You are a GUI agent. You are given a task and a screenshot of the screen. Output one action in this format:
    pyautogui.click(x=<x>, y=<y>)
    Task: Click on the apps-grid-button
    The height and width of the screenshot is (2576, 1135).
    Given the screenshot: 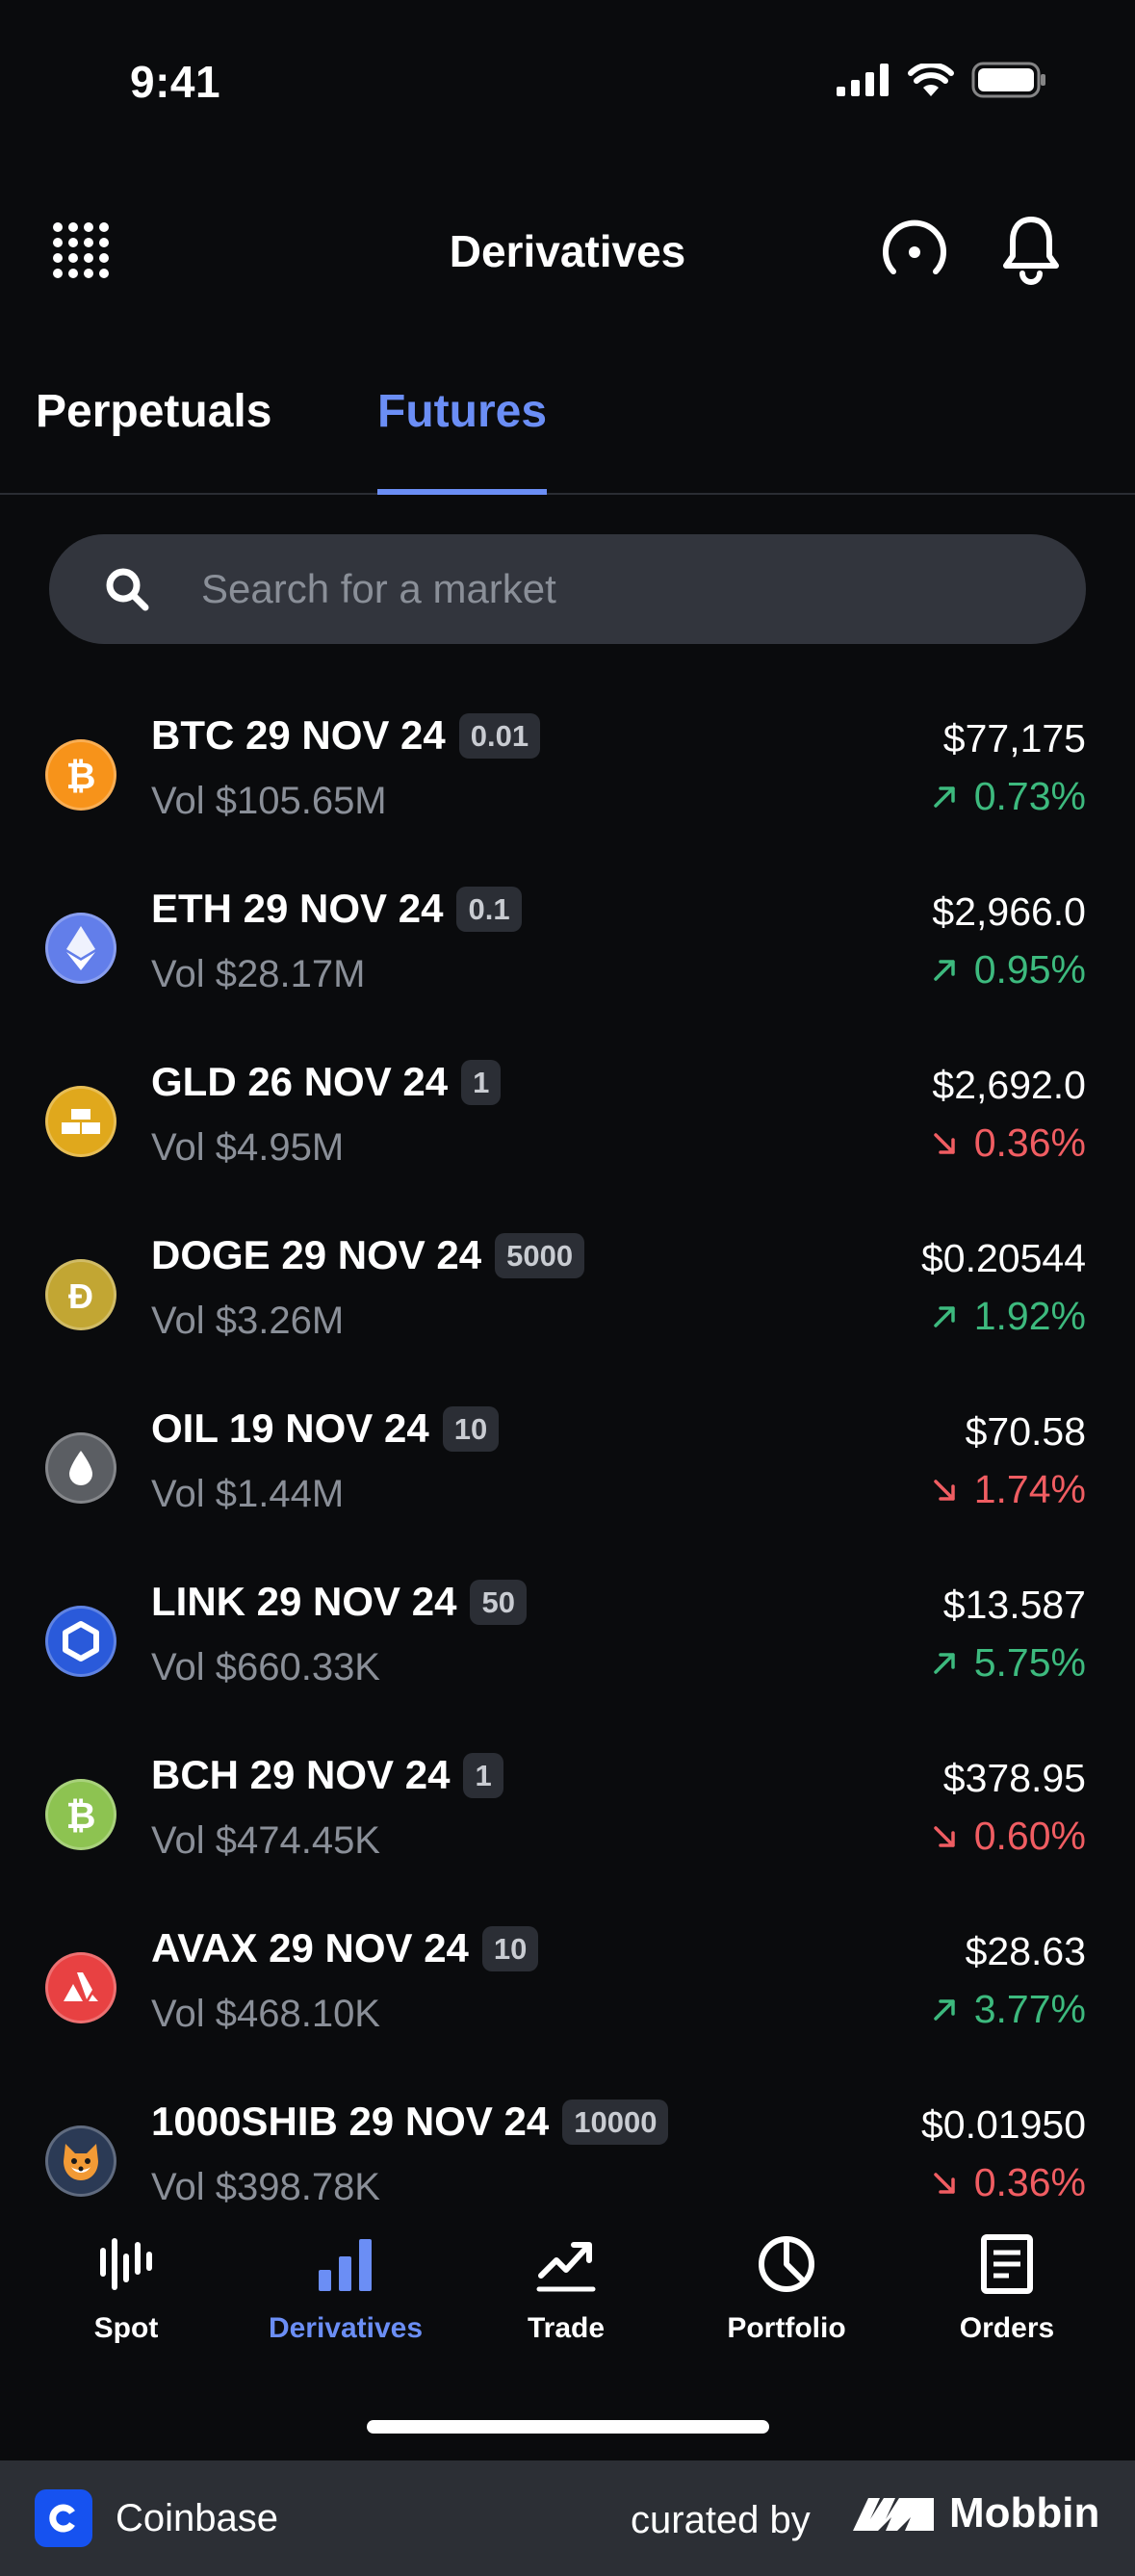 What is the action you would take?
    pyautogui.click(x=81, y=250)
    